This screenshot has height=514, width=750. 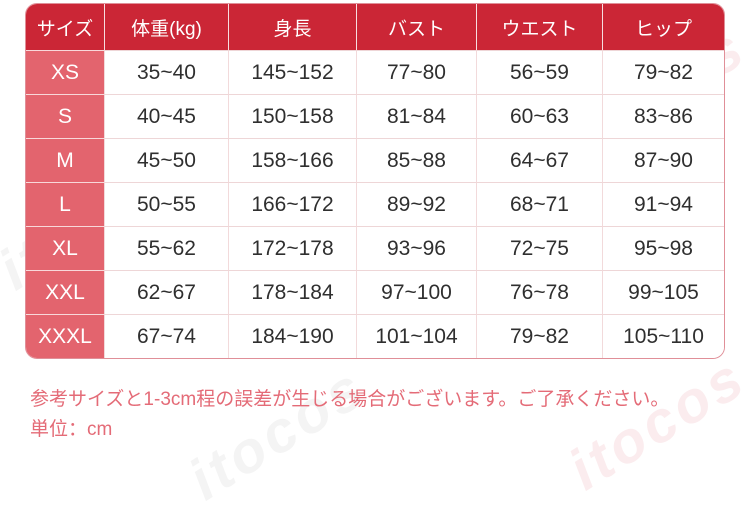 What do you see at coordinates (416, 27) in the screenshot?
I see `header-cell-bust: バスト` at bounding box center [416, 27].